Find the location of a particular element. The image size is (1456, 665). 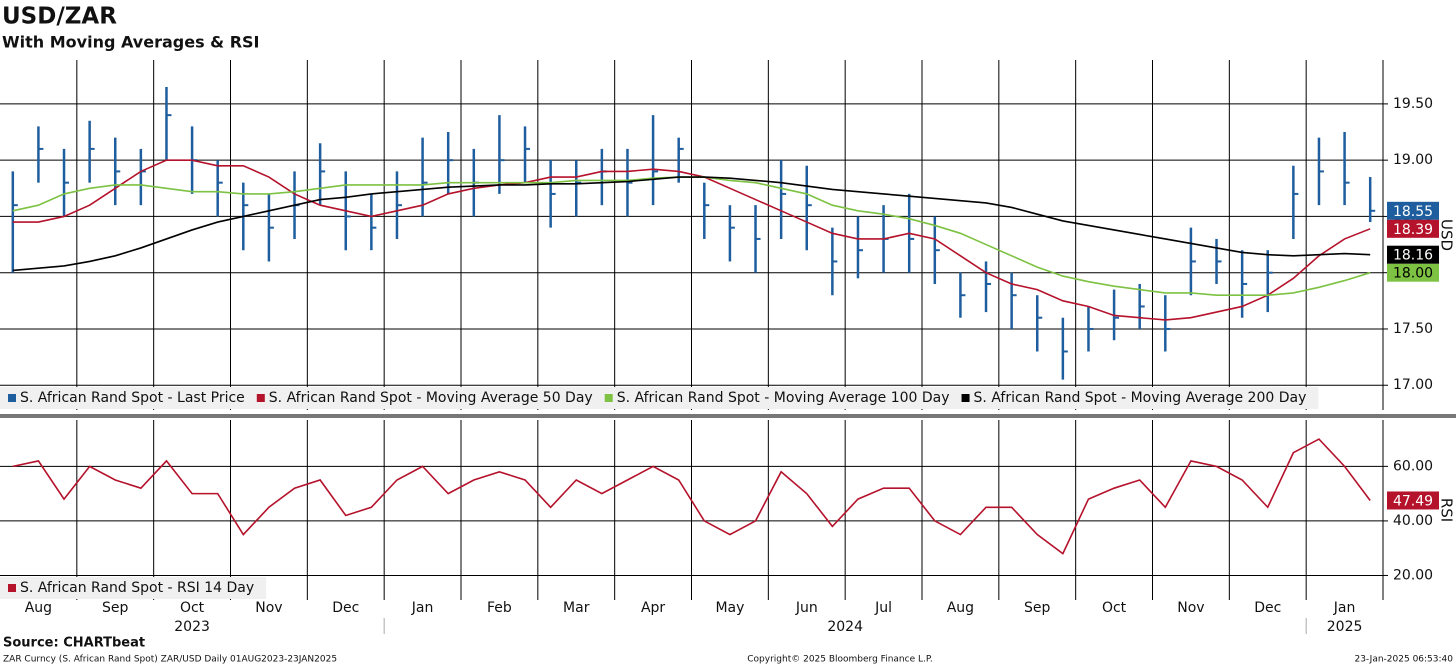

last-value-label: 18.39 is located at coordinates (1413, 230).